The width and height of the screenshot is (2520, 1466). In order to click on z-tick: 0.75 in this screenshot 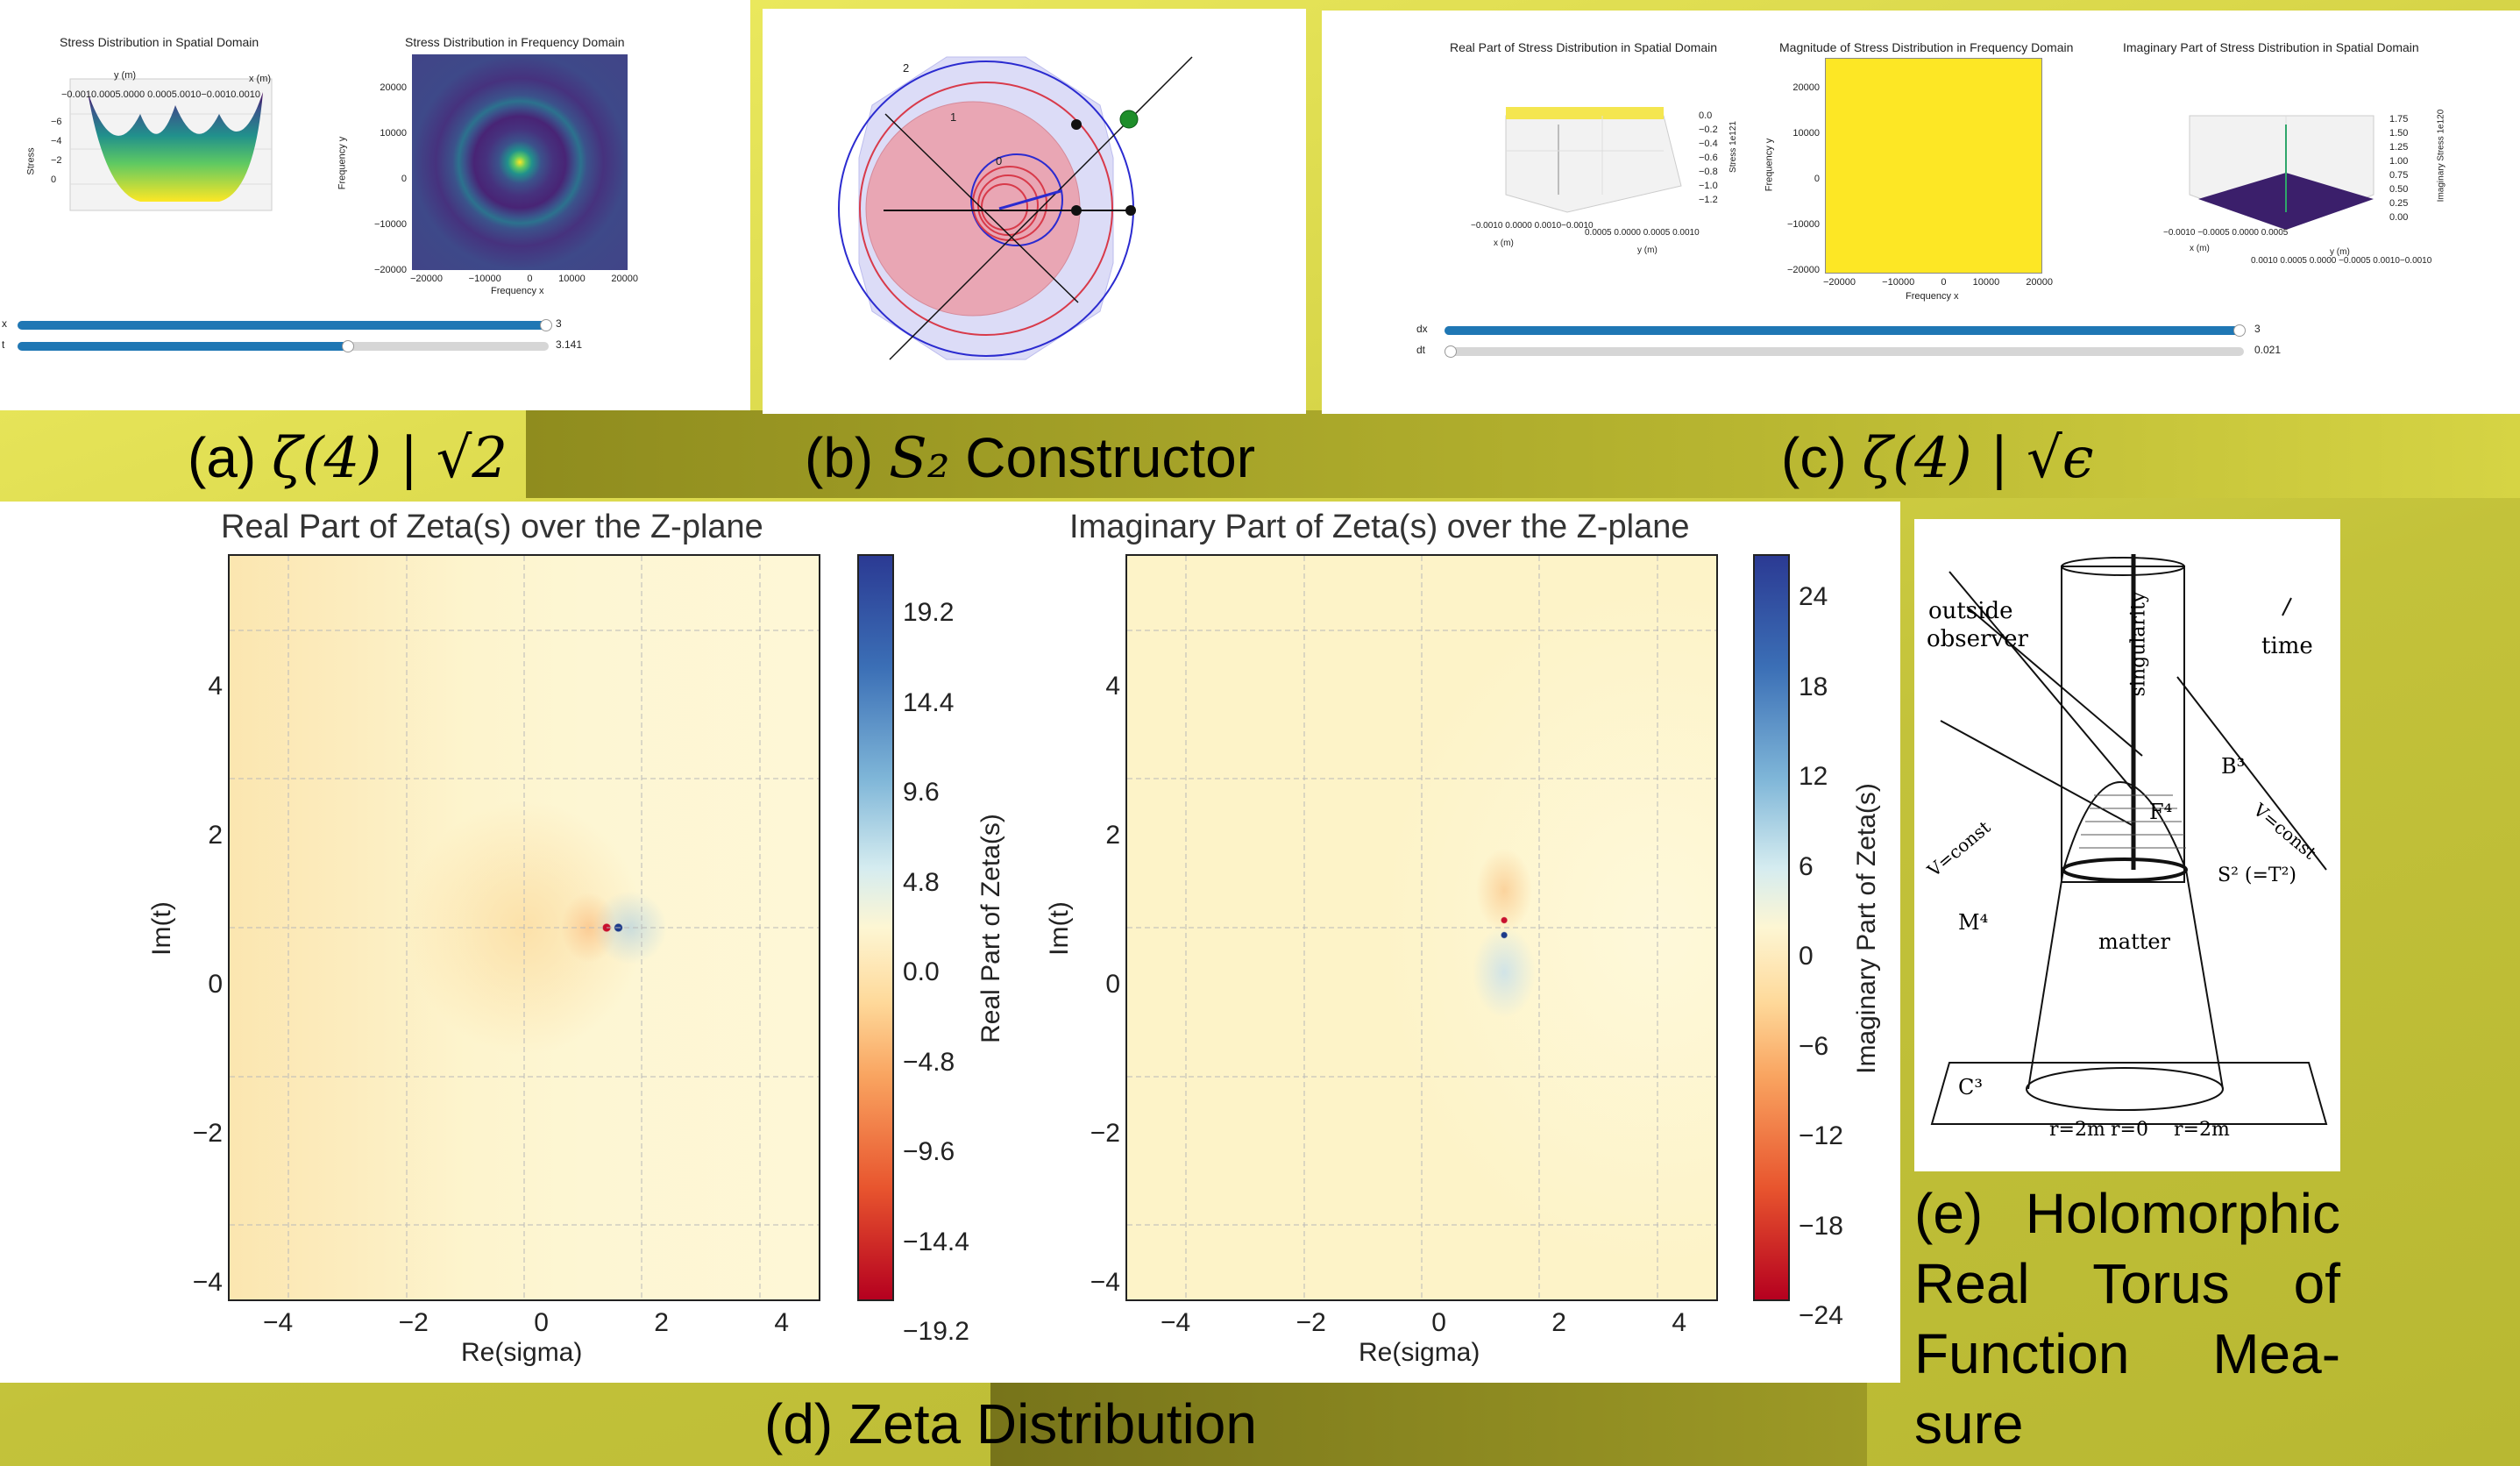, I will do `click(2399, 176)`.